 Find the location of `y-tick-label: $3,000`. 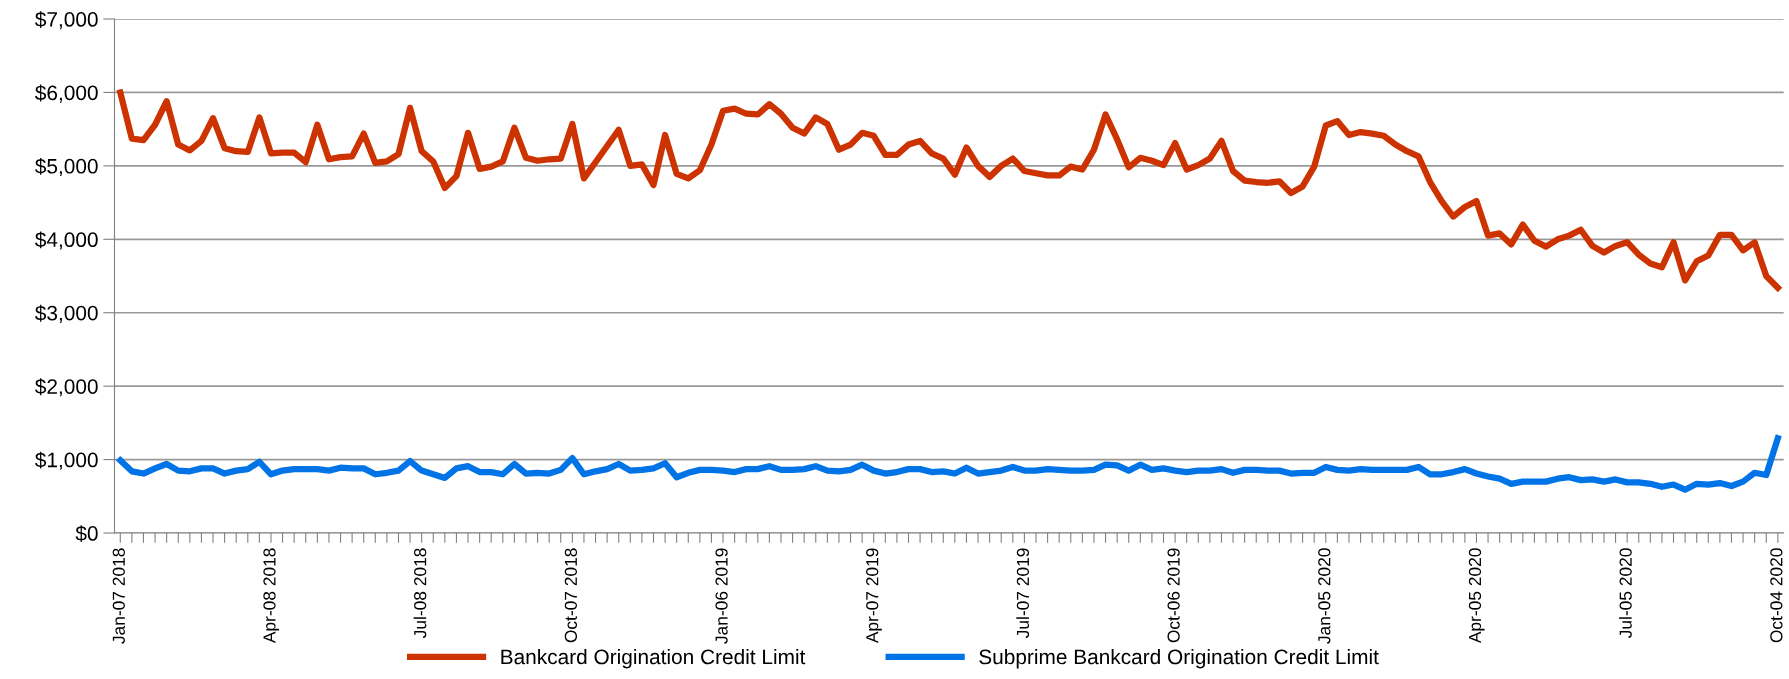

y-tick-label: $3,000 is located at coordinates (66, 313).